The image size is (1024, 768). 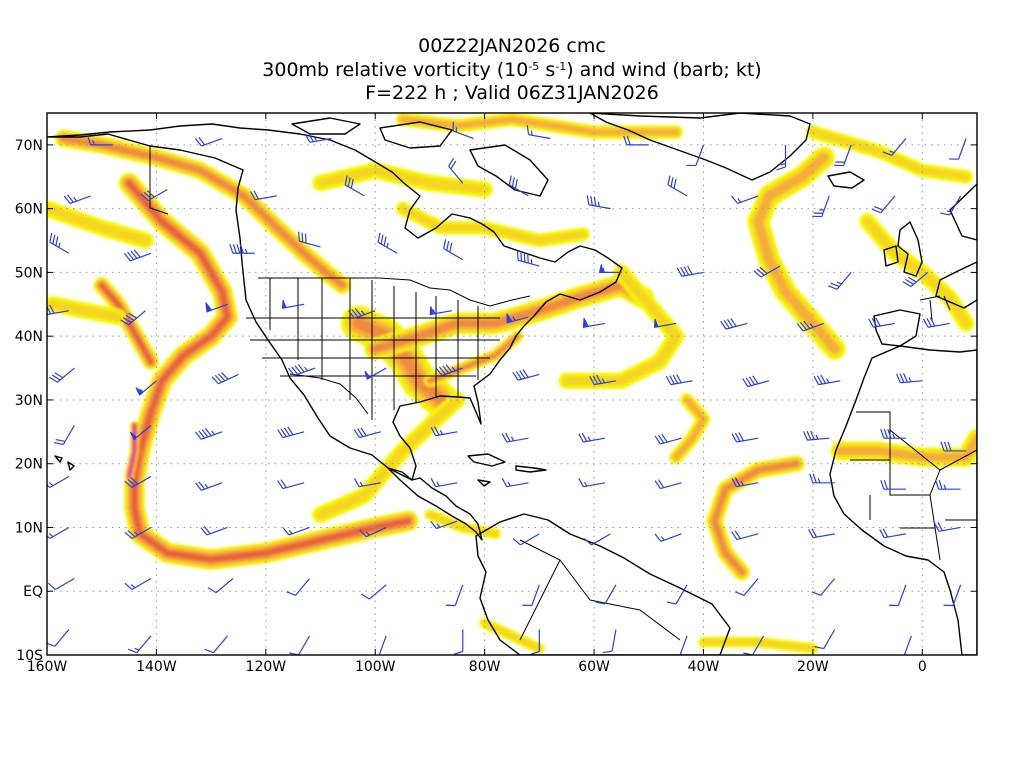 What do you see at coordinates (594, 667) in the screenshot?
I see `x-tick-label: 60W` at bounding box center [594, 667].